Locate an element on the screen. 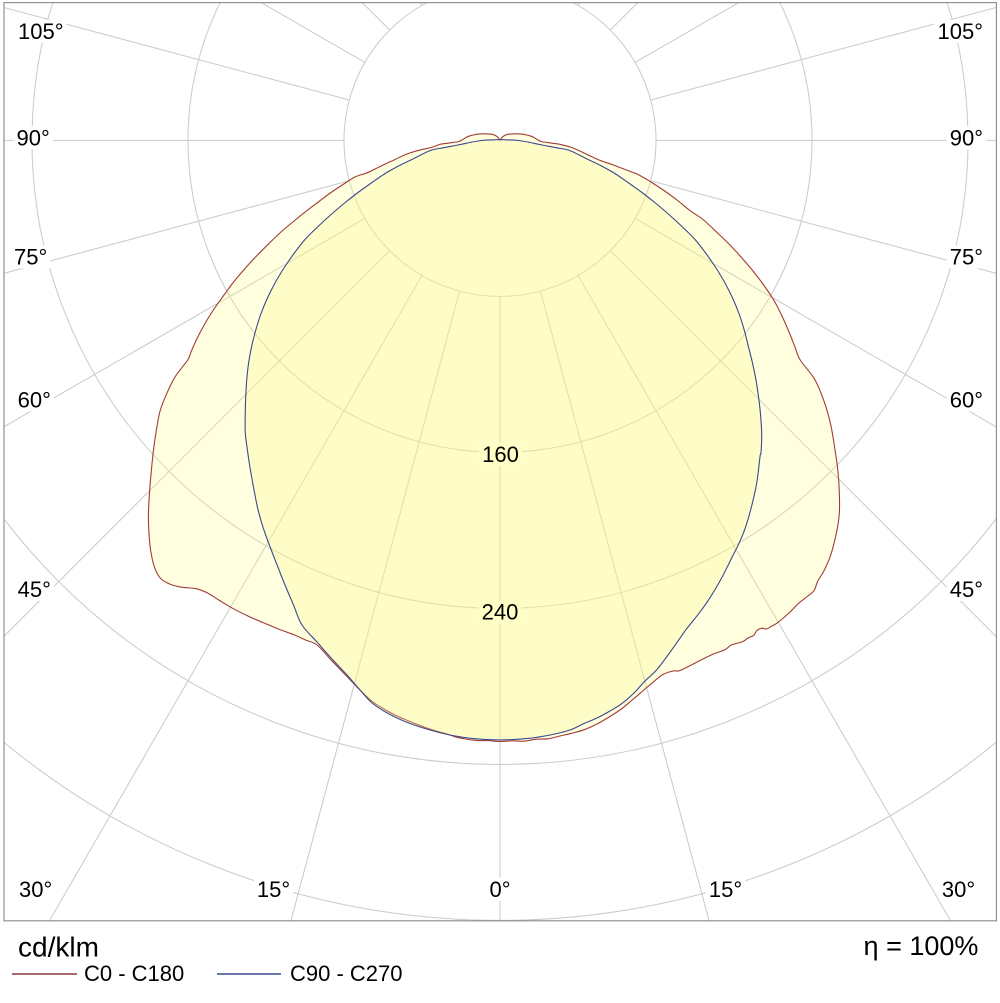 The width and height of the screenshot is (1000, 1003). svg-text: 0° is located at coordinates (499, 889).